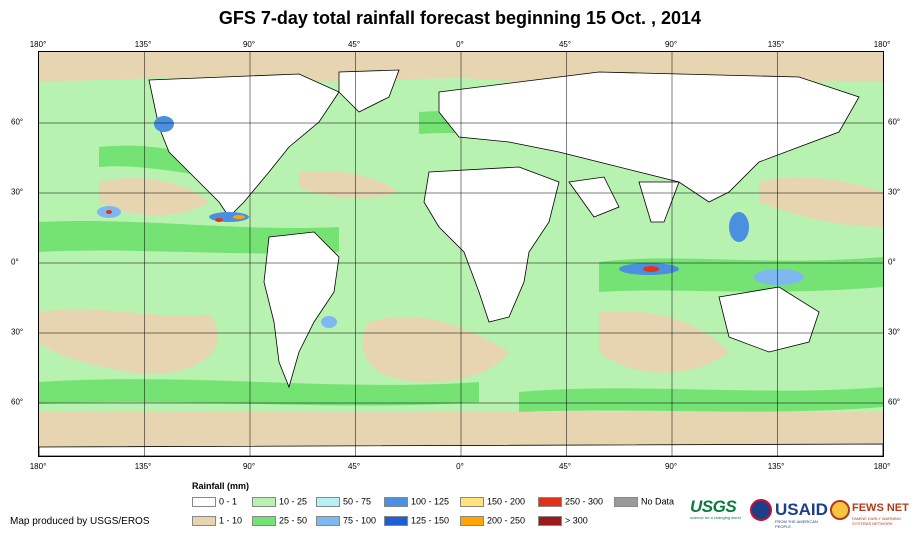 The image size is (920, 539). I want to click on legend-label: 200 - 250, so click(506, 520).